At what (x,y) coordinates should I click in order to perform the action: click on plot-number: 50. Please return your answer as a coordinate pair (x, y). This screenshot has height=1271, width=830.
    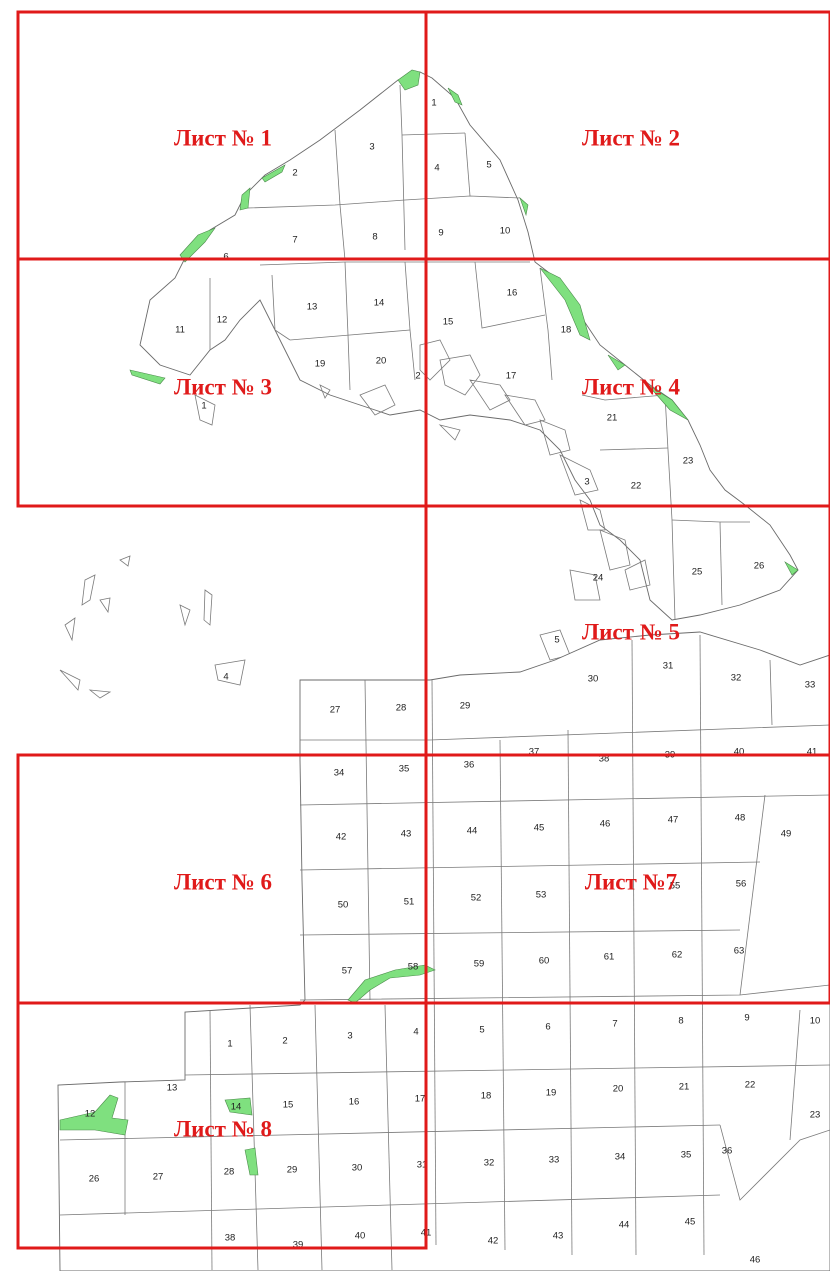
    Looking at the image, I should click on (343, 905).